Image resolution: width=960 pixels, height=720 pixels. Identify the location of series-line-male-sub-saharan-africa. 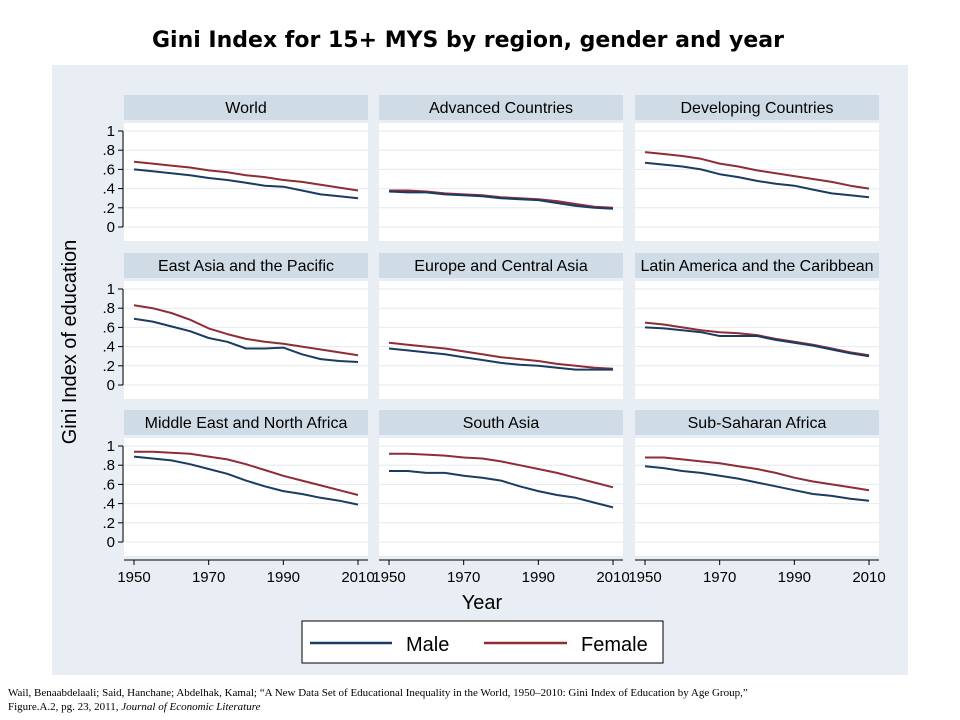
(757, 483).